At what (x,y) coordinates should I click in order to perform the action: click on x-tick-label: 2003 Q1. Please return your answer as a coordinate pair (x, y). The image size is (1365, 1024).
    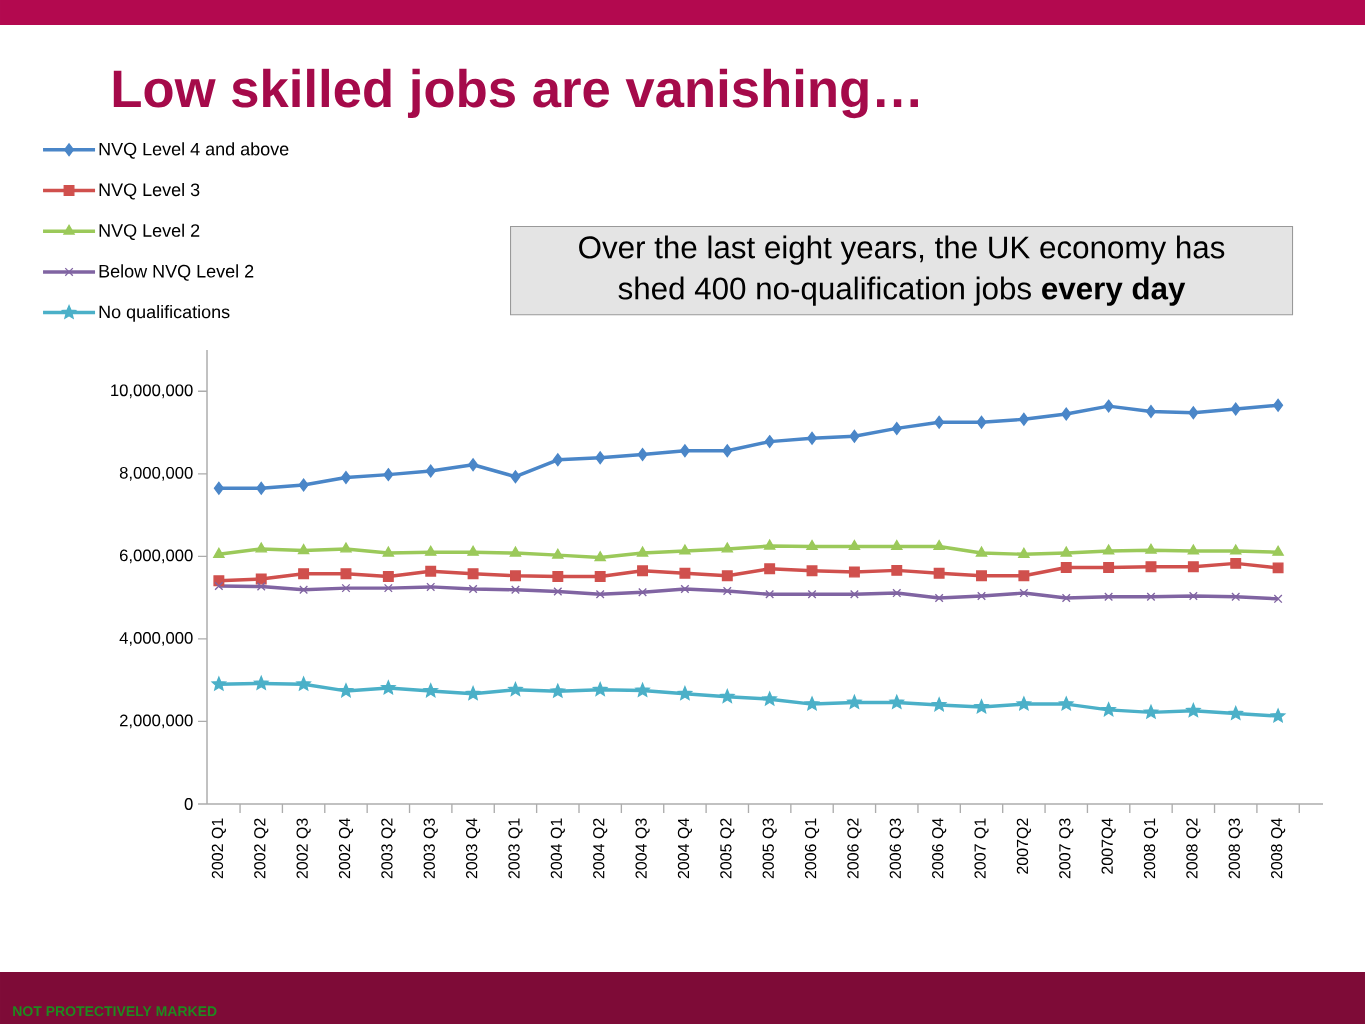
    Looking at the image, I should click on (515, 848).